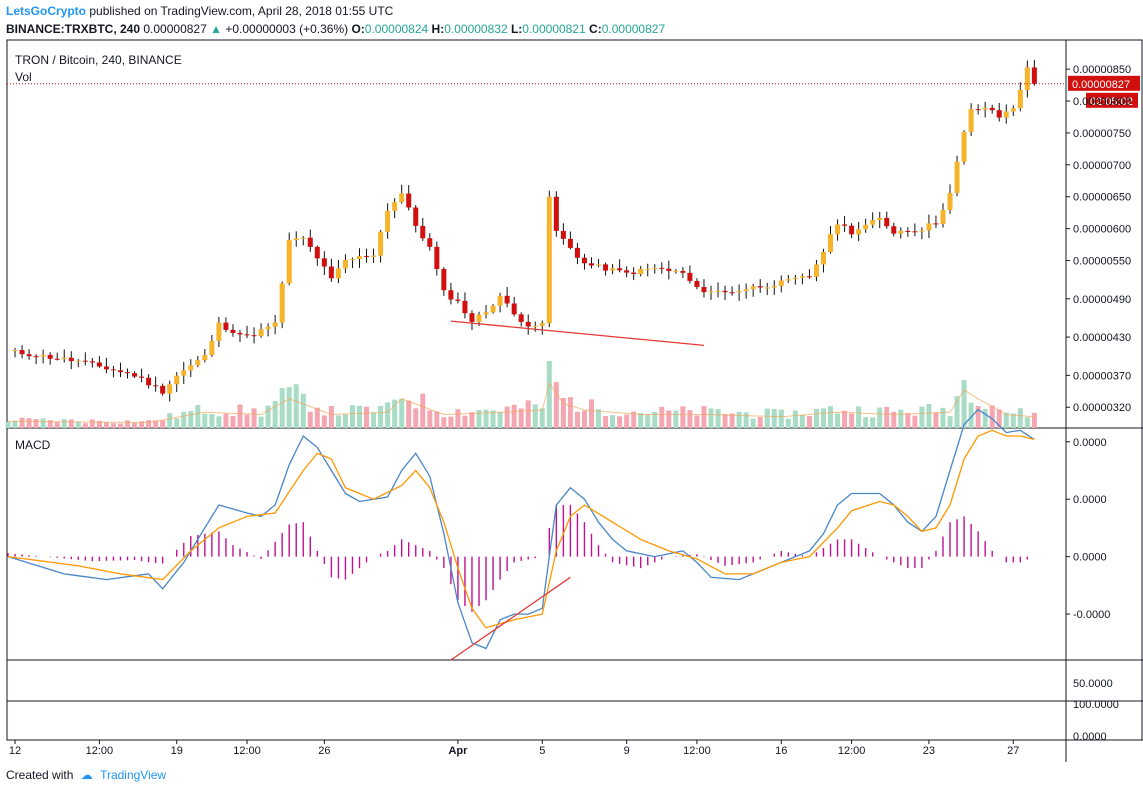  I want to click on author-link: LetsGoCrypto, so click(46, 11).